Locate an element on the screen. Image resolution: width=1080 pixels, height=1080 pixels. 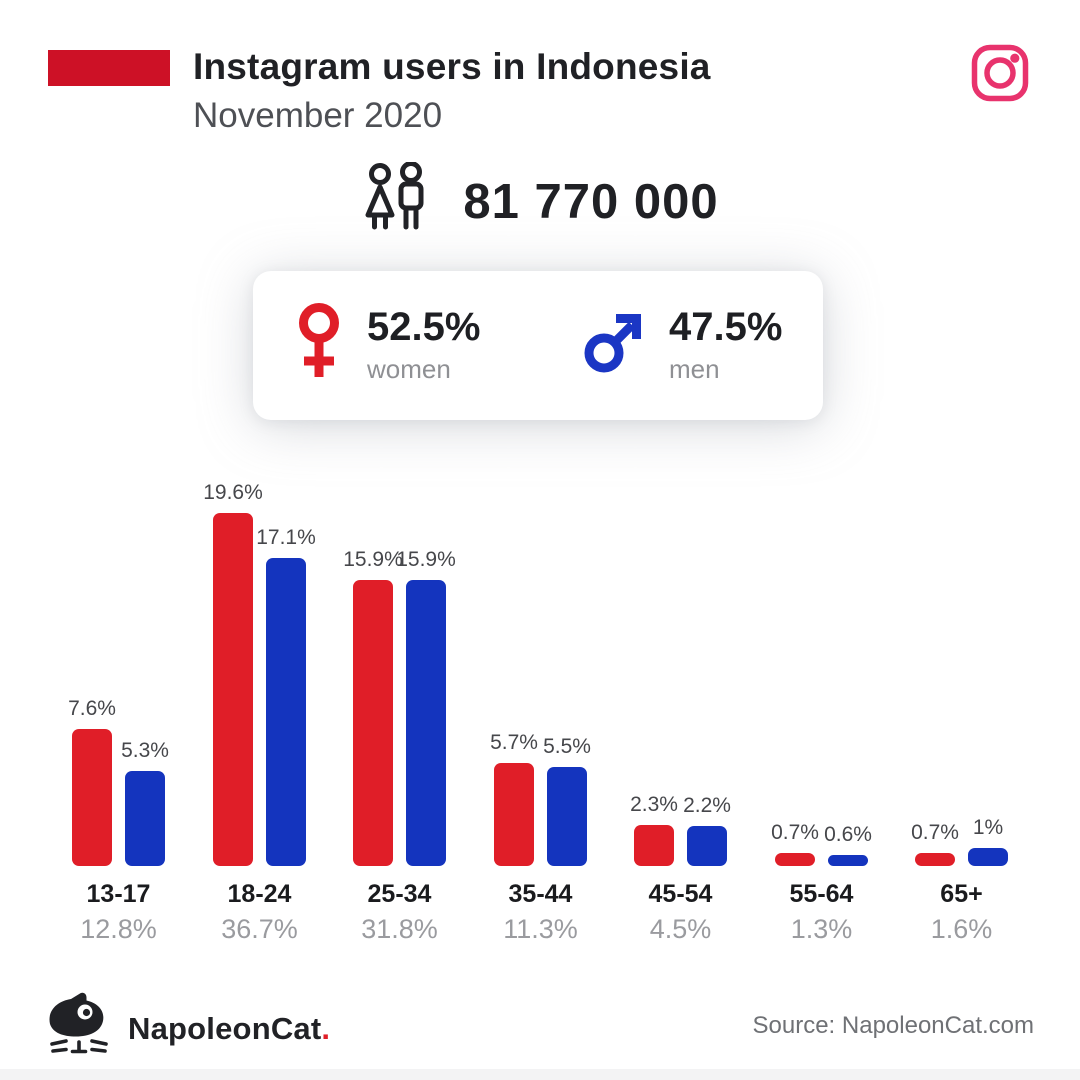
bar-col-women-25-34: 15.9% is located at coordinates (373, 658).